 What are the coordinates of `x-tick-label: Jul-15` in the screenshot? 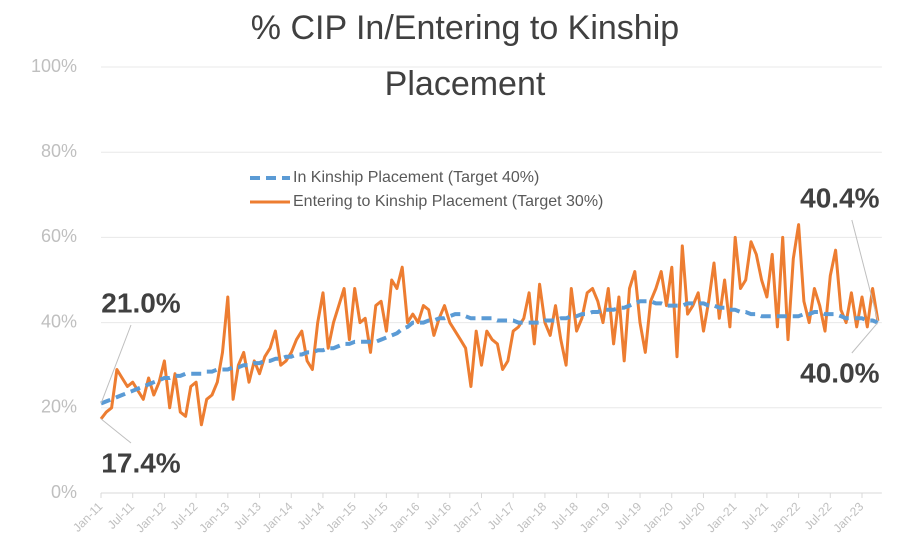 It's located at (374, 515).